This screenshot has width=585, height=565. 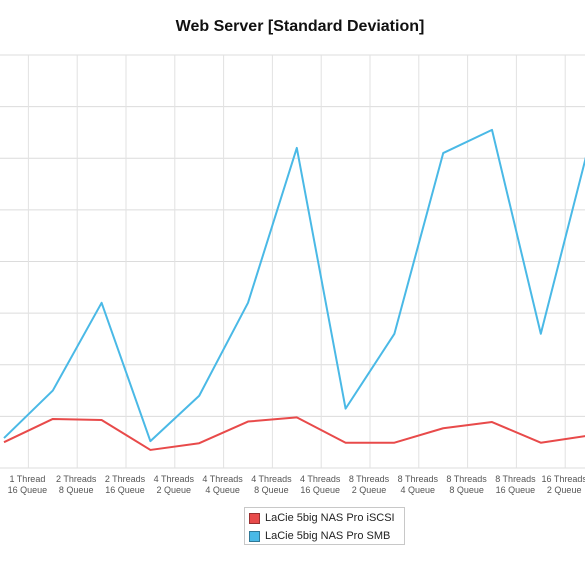 I want to click on x-tick-label: 2 Threads 8 Queue, so click(x=76, y=484).